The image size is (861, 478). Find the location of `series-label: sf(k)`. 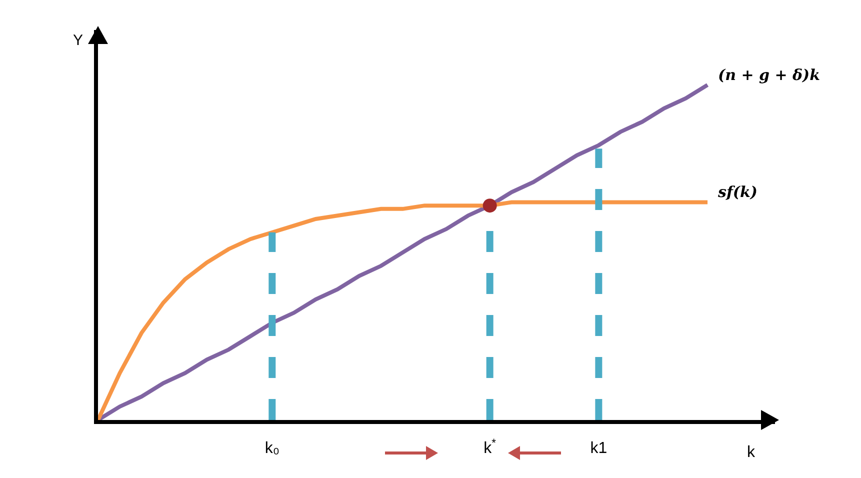

series-label: sf(k) is located at coordinates (738, 192).